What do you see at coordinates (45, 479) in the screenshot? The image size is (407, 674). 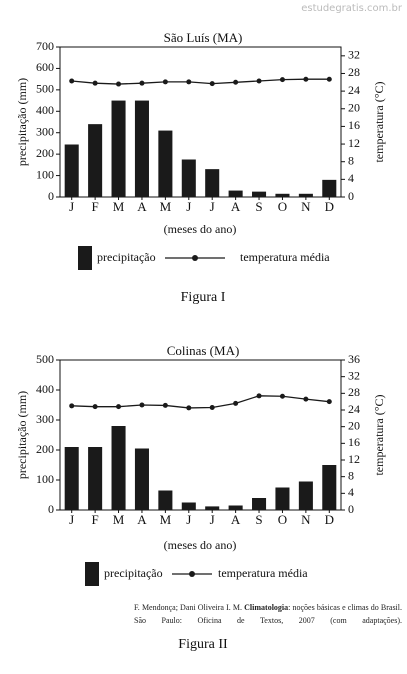 I see `y-tick-label: 100` at bounding box center [45, 479].